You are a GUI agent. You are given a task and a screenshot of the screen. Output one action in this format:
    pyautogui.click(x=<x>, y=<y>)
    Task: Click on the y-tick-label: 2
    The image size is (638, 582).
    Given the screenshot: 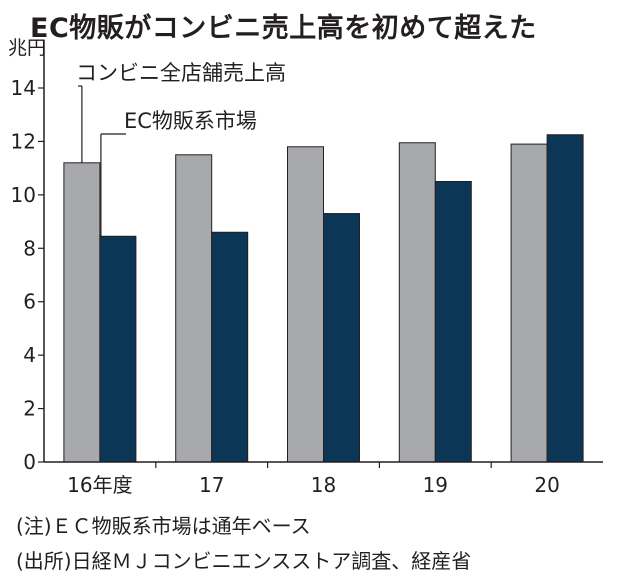 What is the action you would take?
    pyautogui.click(x=29, y=409)
    